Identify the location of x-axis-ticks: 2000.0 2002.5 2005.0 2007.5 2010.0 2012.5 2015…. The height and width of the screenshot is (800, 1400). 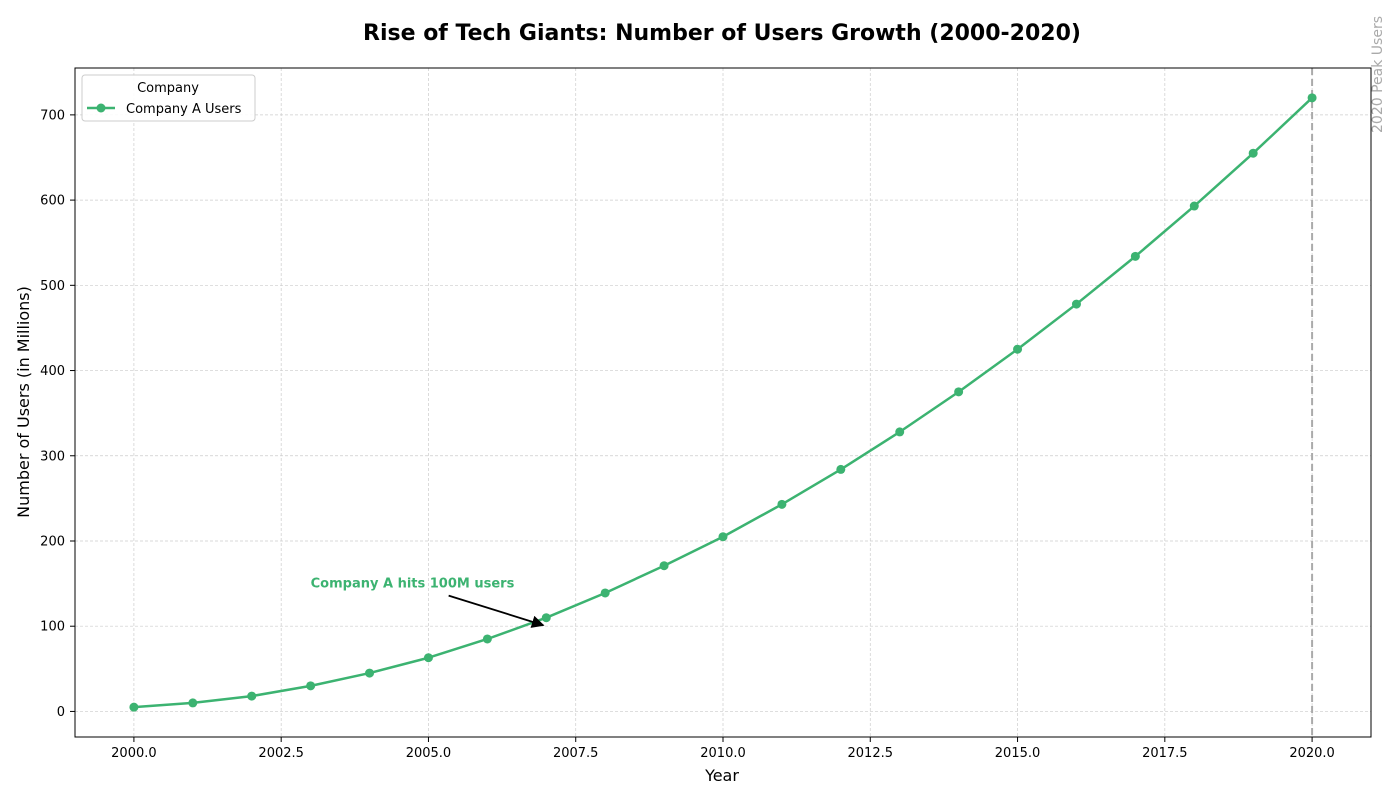
(723, 749).